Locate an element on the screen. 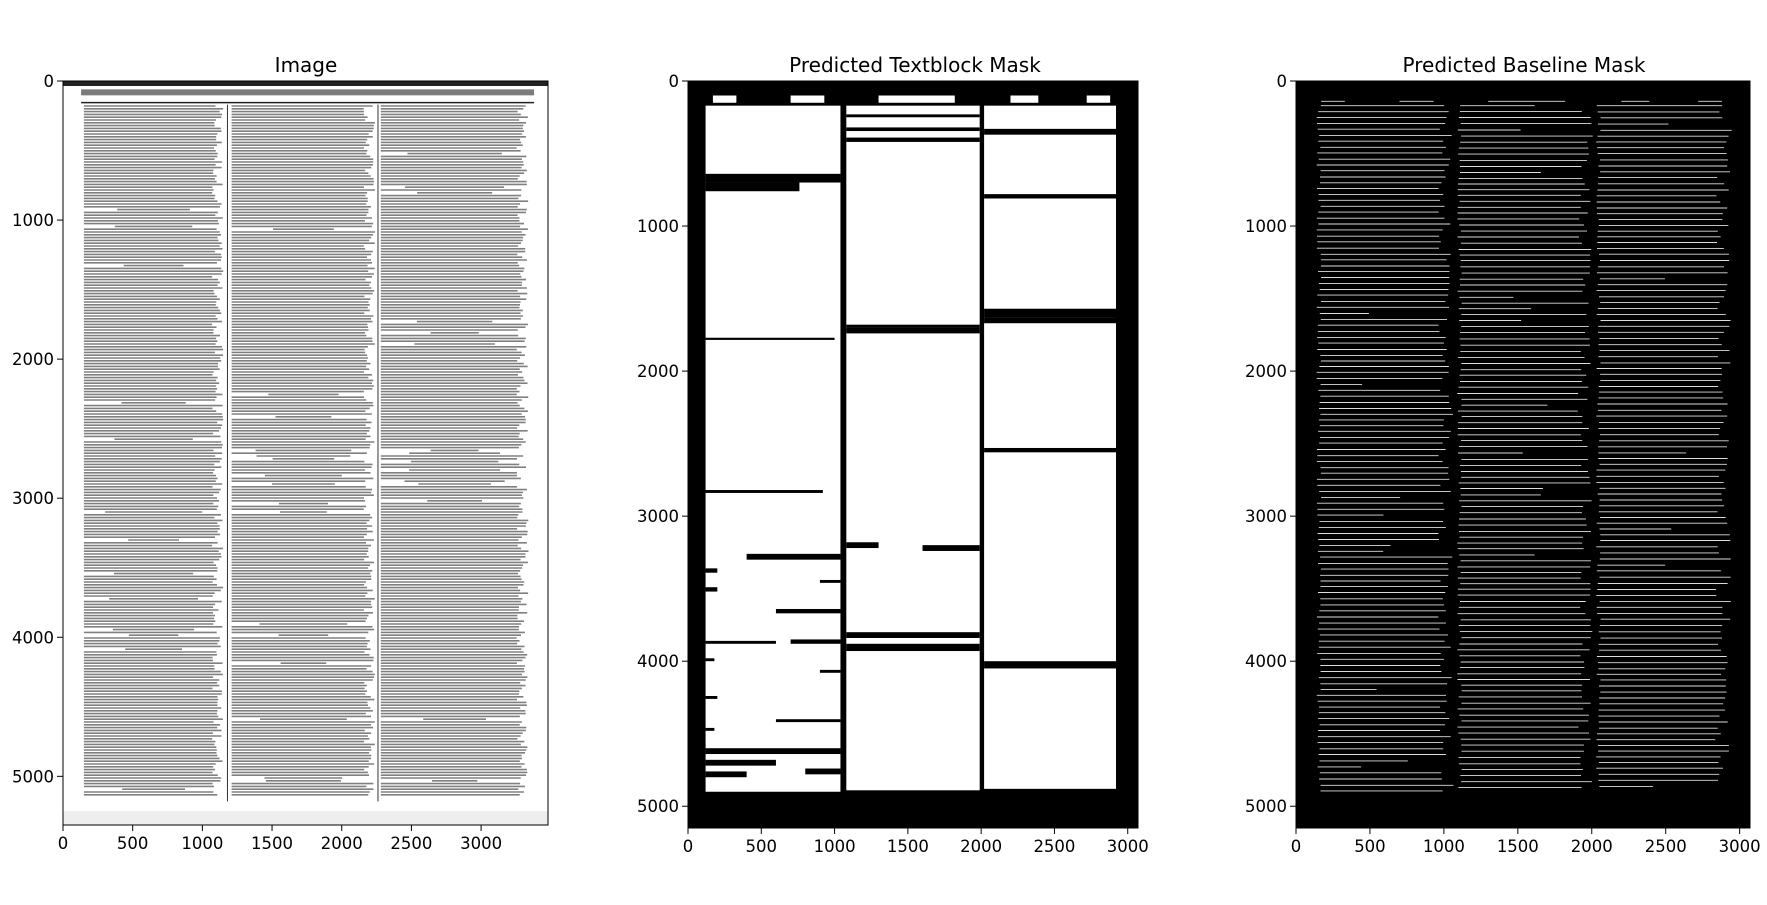 The height and width of the screenshot is (905, 1767). panel-title-image: Image is located at coordinates (306, 65).